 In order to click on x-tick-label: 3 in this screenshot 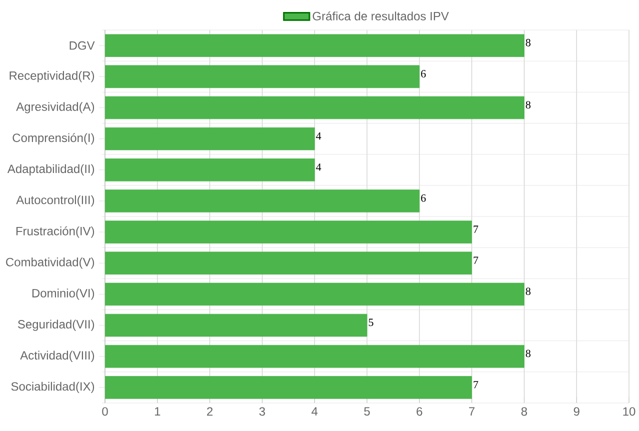, I will do `click(262, 411)`.